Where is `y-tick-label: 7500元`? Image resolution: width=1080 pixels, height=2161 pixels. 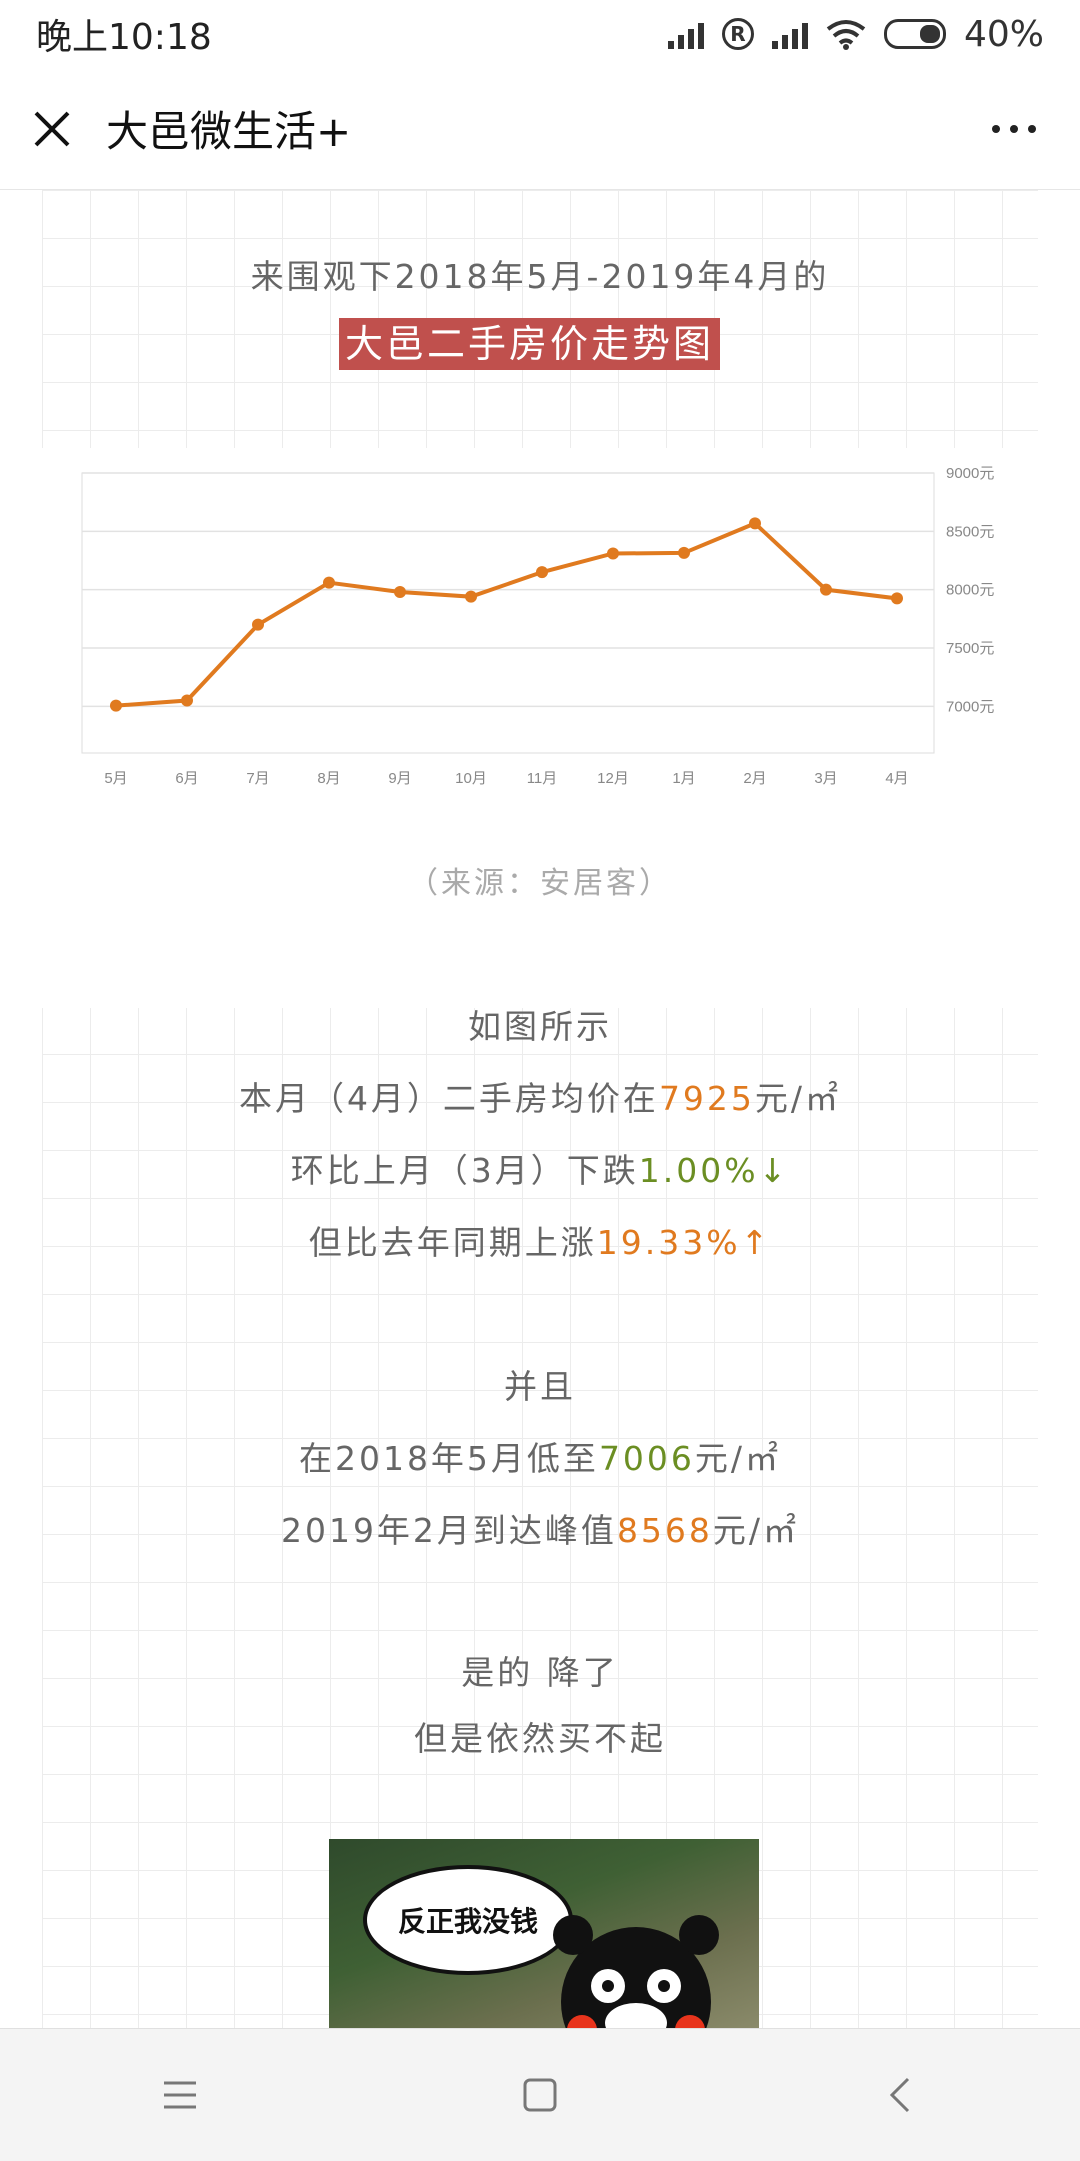 y-tick-label: 7500元 is located at coordinates (970, 648).